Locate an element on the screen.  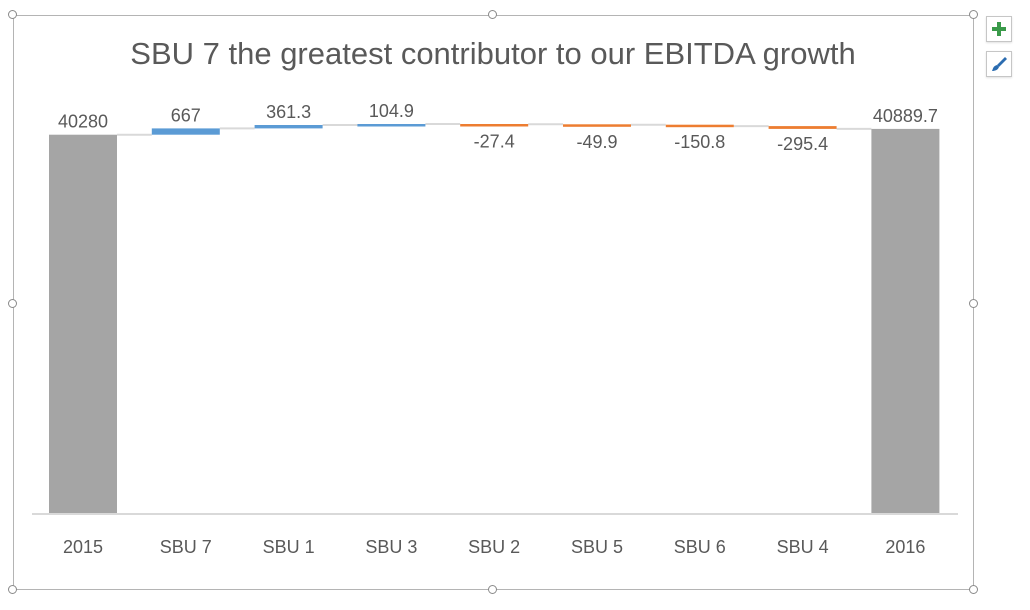
paintbrush-icon is located at coordinates (999, 64).